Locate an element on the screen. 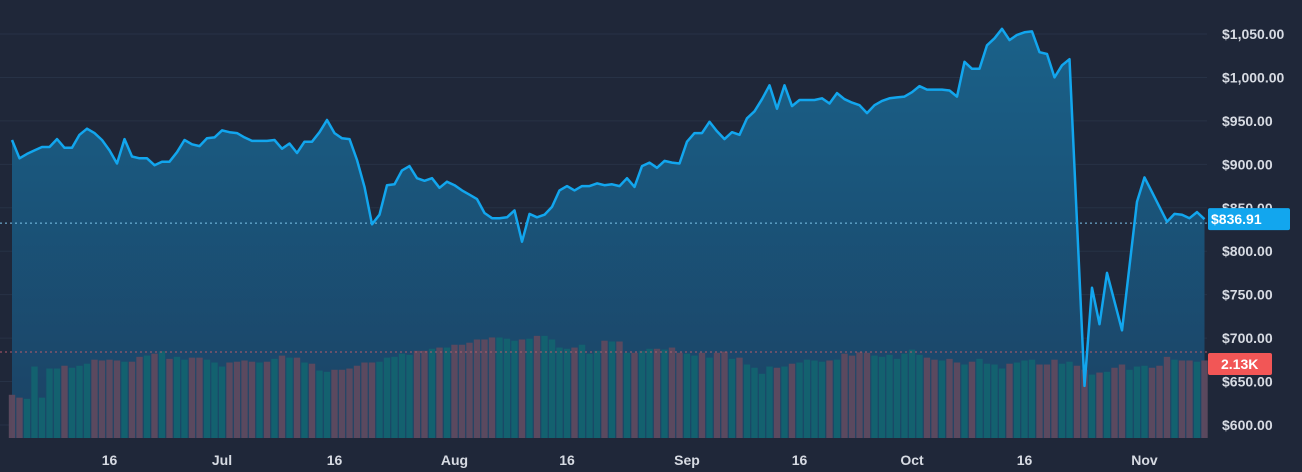 Image resolution: width=1302 pixels, height=472 pixels. y-tick-label: $1,050.00 is located at coordinates (1253, 34).